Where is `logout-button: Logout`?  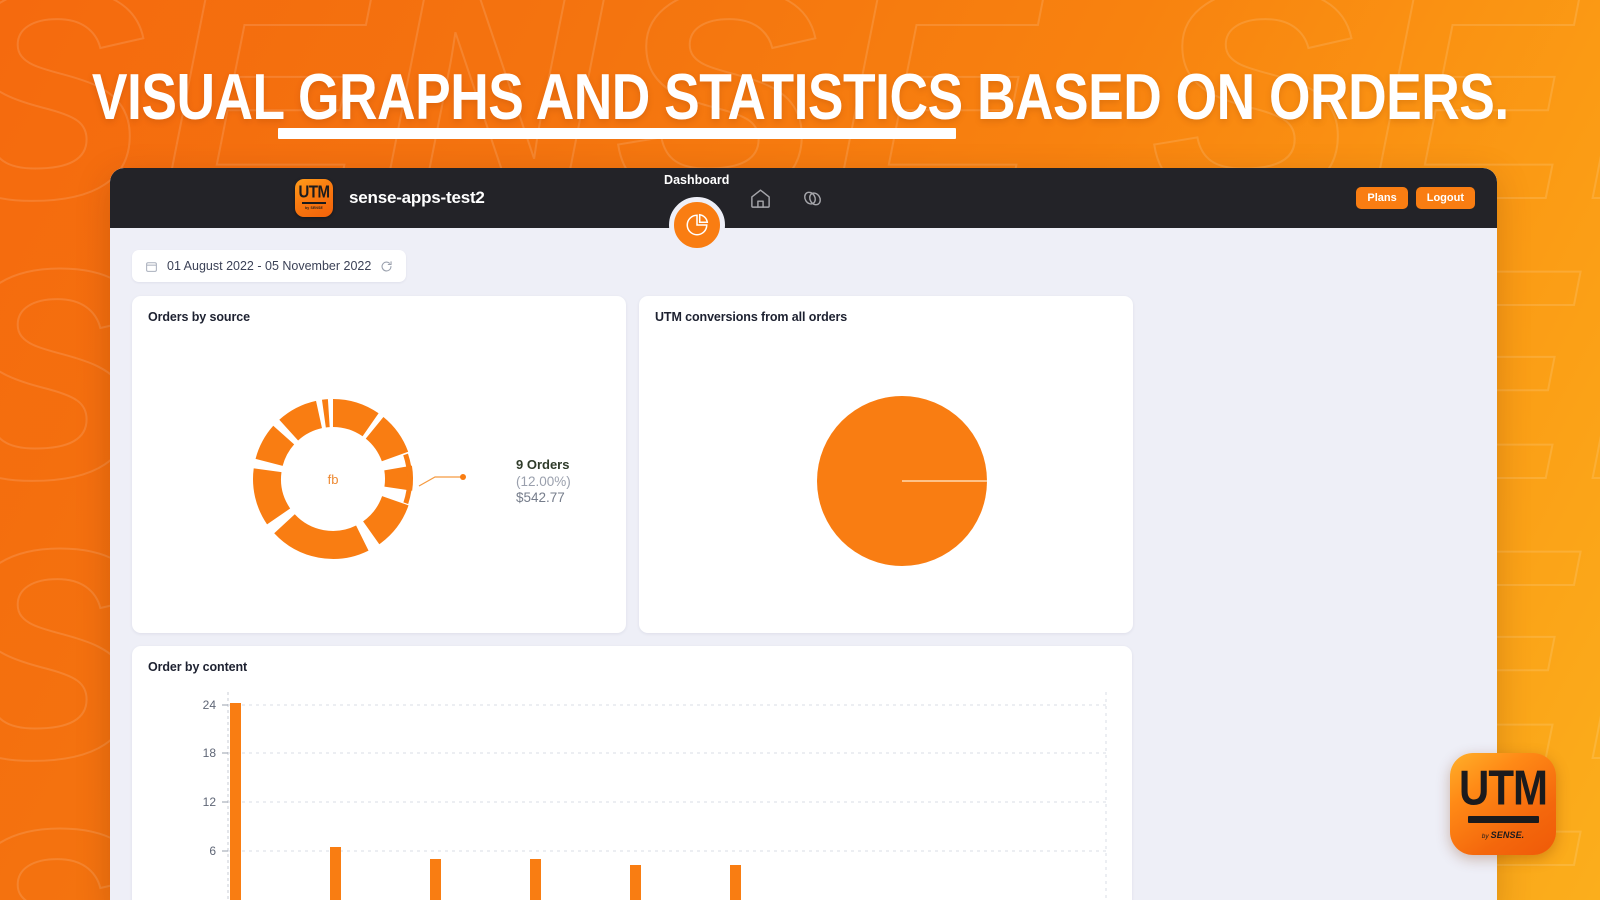 logout-button: Logout is located at coordinates (1445, 198).